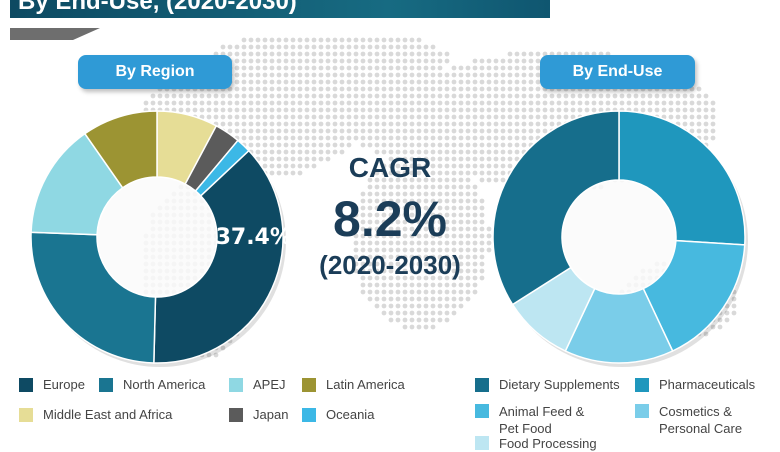 This screenshot has width=780, height=452. What do you see at coordinates (559, 384) in the screenshot?
I see `legend-label: Dietary Supplements` at bounding box center [559, 384].